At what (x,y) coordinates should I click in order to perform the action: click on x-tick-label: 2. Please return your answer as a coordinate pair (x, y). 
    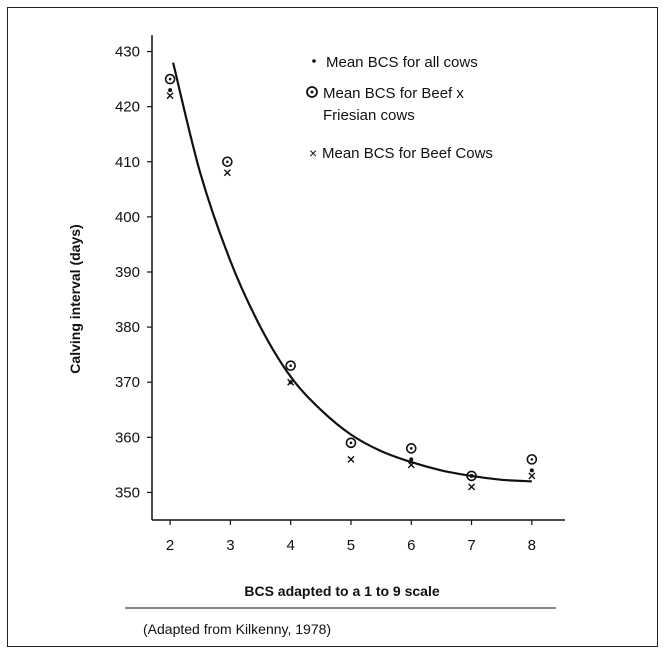
    Looking at the image, I should click on (170, 545).